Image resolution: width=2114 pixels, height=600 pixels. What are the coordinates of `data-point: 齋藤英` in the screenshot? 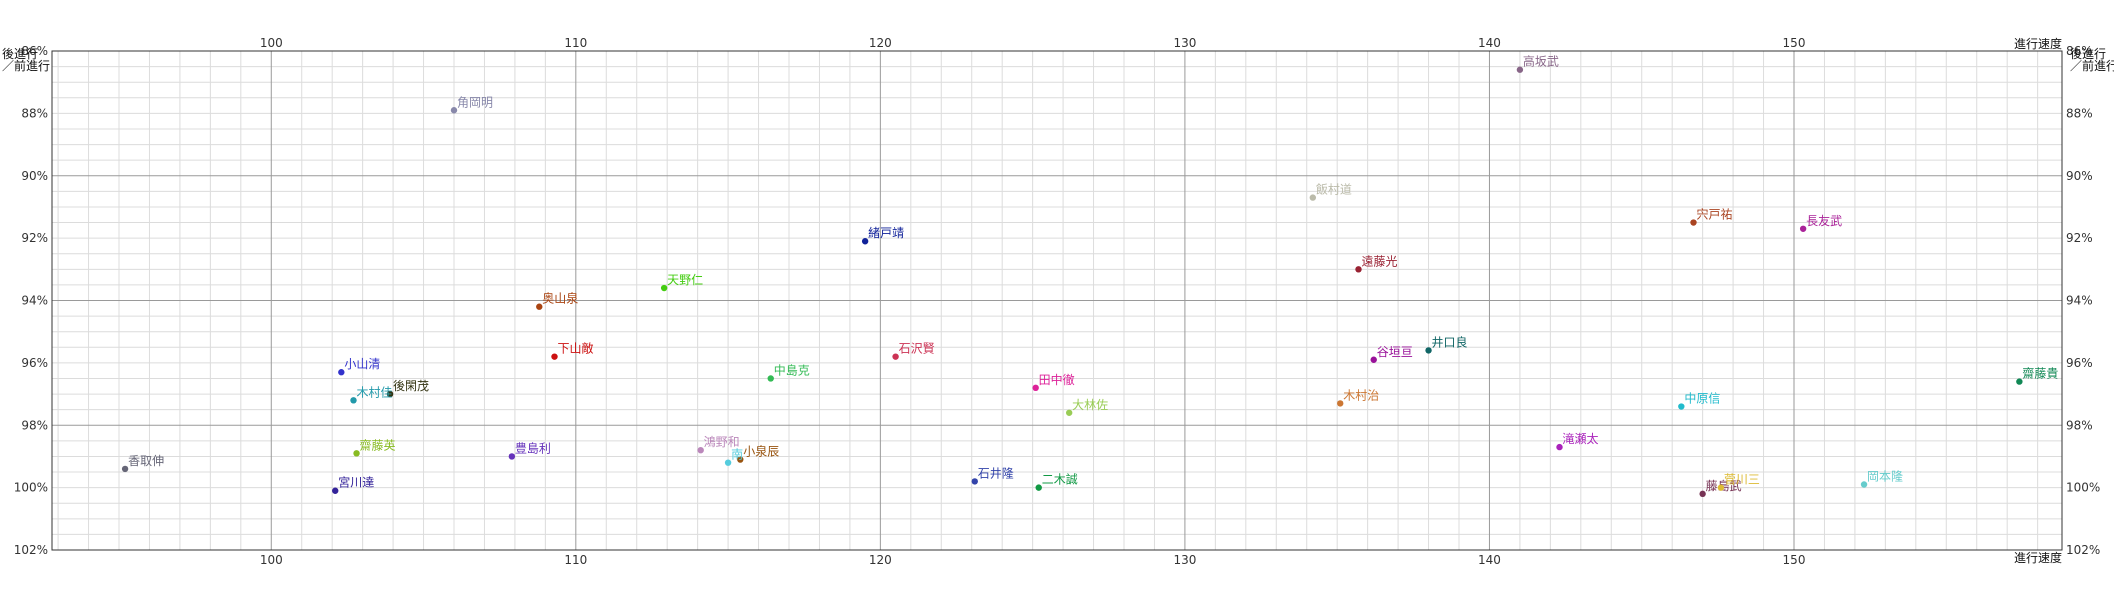 It's located at (374, 447).